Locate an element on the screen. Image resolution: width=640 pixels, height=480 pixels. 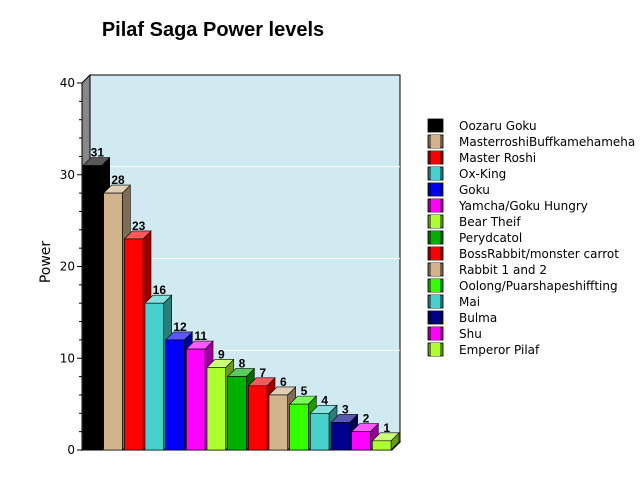
legend-label: Ox-King is located at coordinates (482, 174).